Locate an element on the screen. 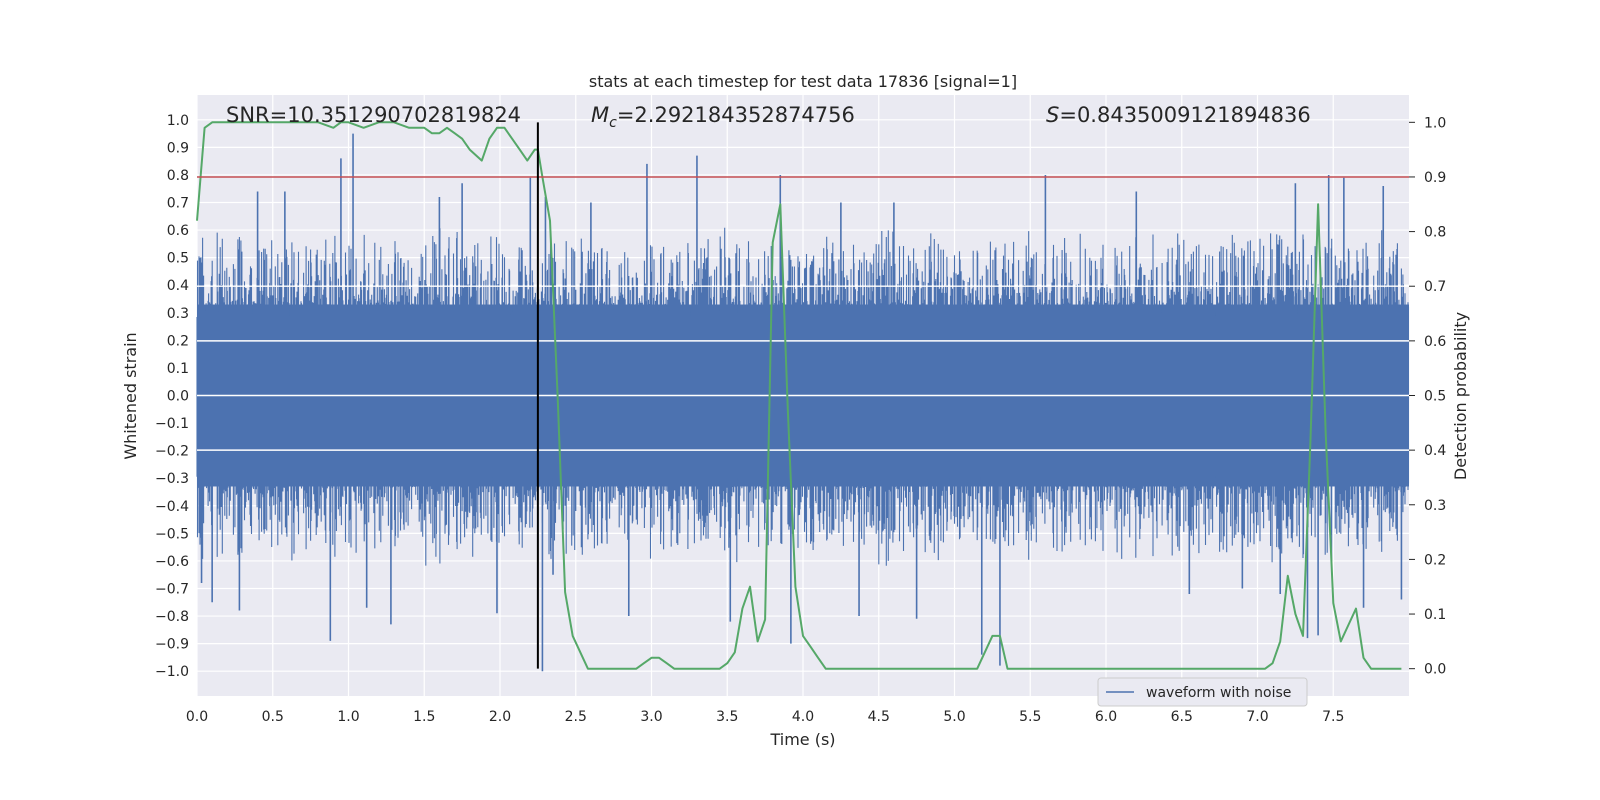 Image resolution: width=1600 pixels, height=800 pixels. y-left-tick-label: 0.4 is located at coordinates (178, 286).